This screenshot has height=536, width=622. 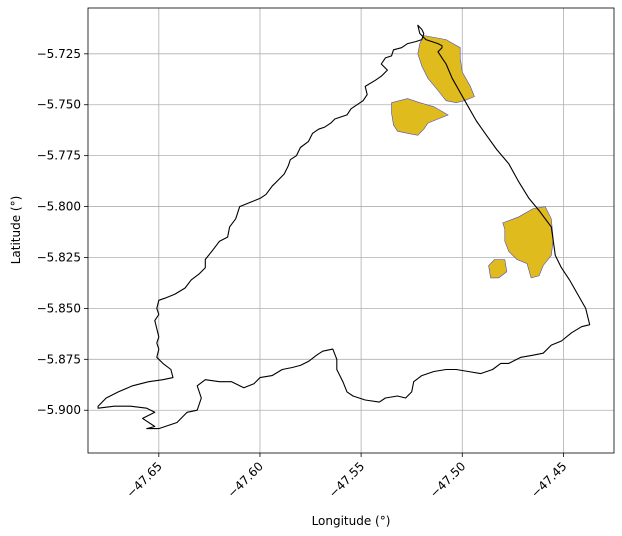 What do you see at coordinates (59, 105) in the screenshot?
I see `y-tick-label: −5.750` at bounding box center [59, 105].